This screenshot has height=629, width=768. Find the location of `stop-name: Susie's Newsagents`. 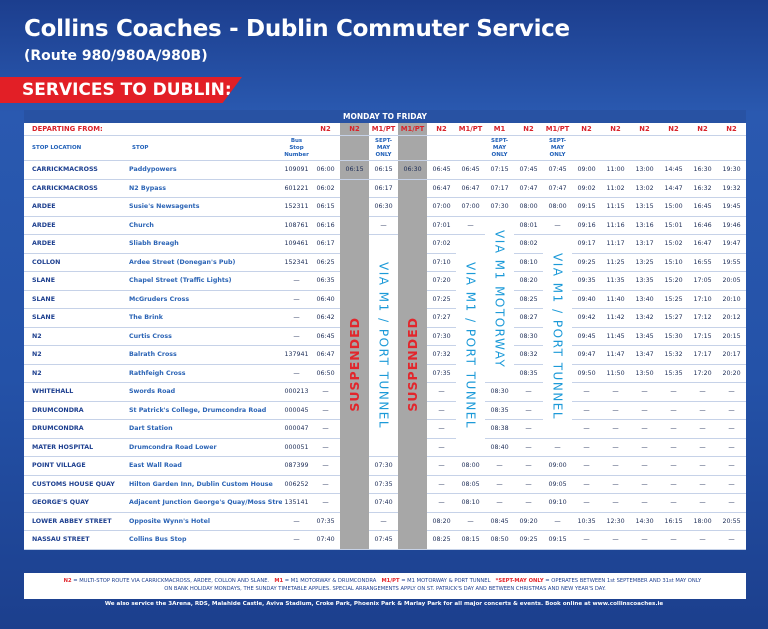

stop-name: Susie's Newsagents is located at coordinates (203, 207).